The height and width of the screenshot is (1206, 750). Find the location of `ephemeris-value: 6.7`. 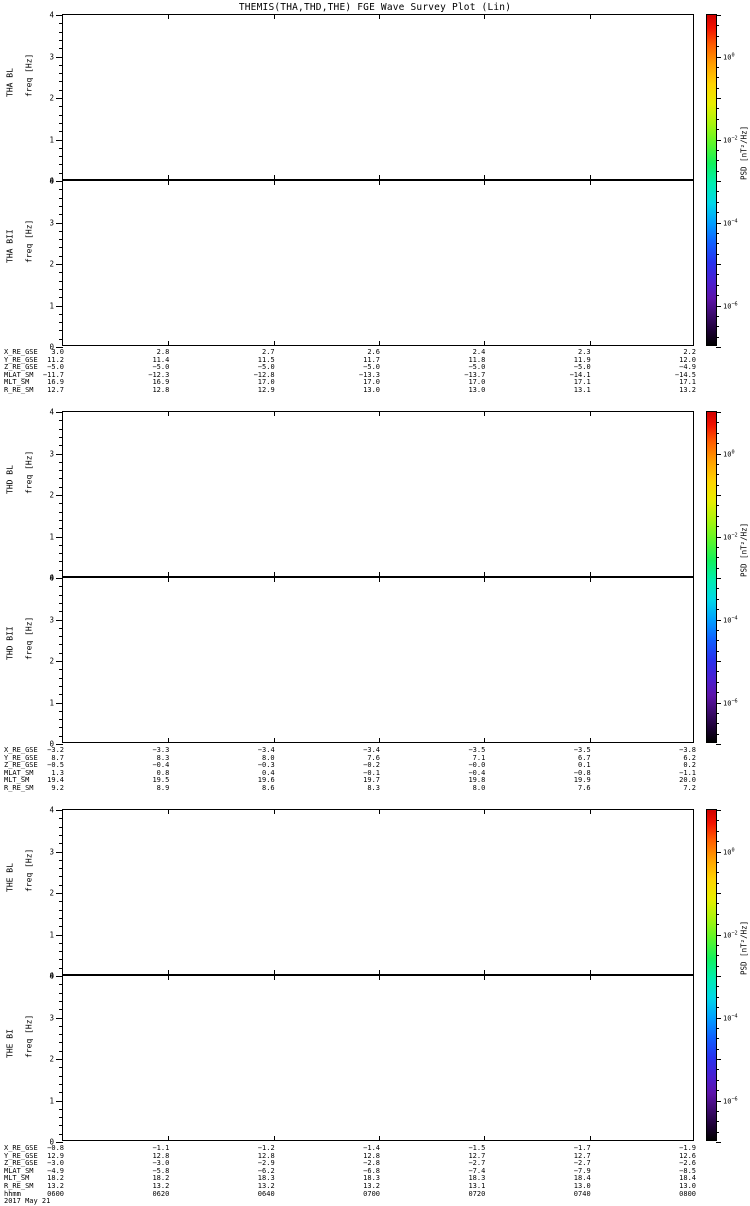

ephemeris-value: 6.7 is located at coordinates (584, 757).